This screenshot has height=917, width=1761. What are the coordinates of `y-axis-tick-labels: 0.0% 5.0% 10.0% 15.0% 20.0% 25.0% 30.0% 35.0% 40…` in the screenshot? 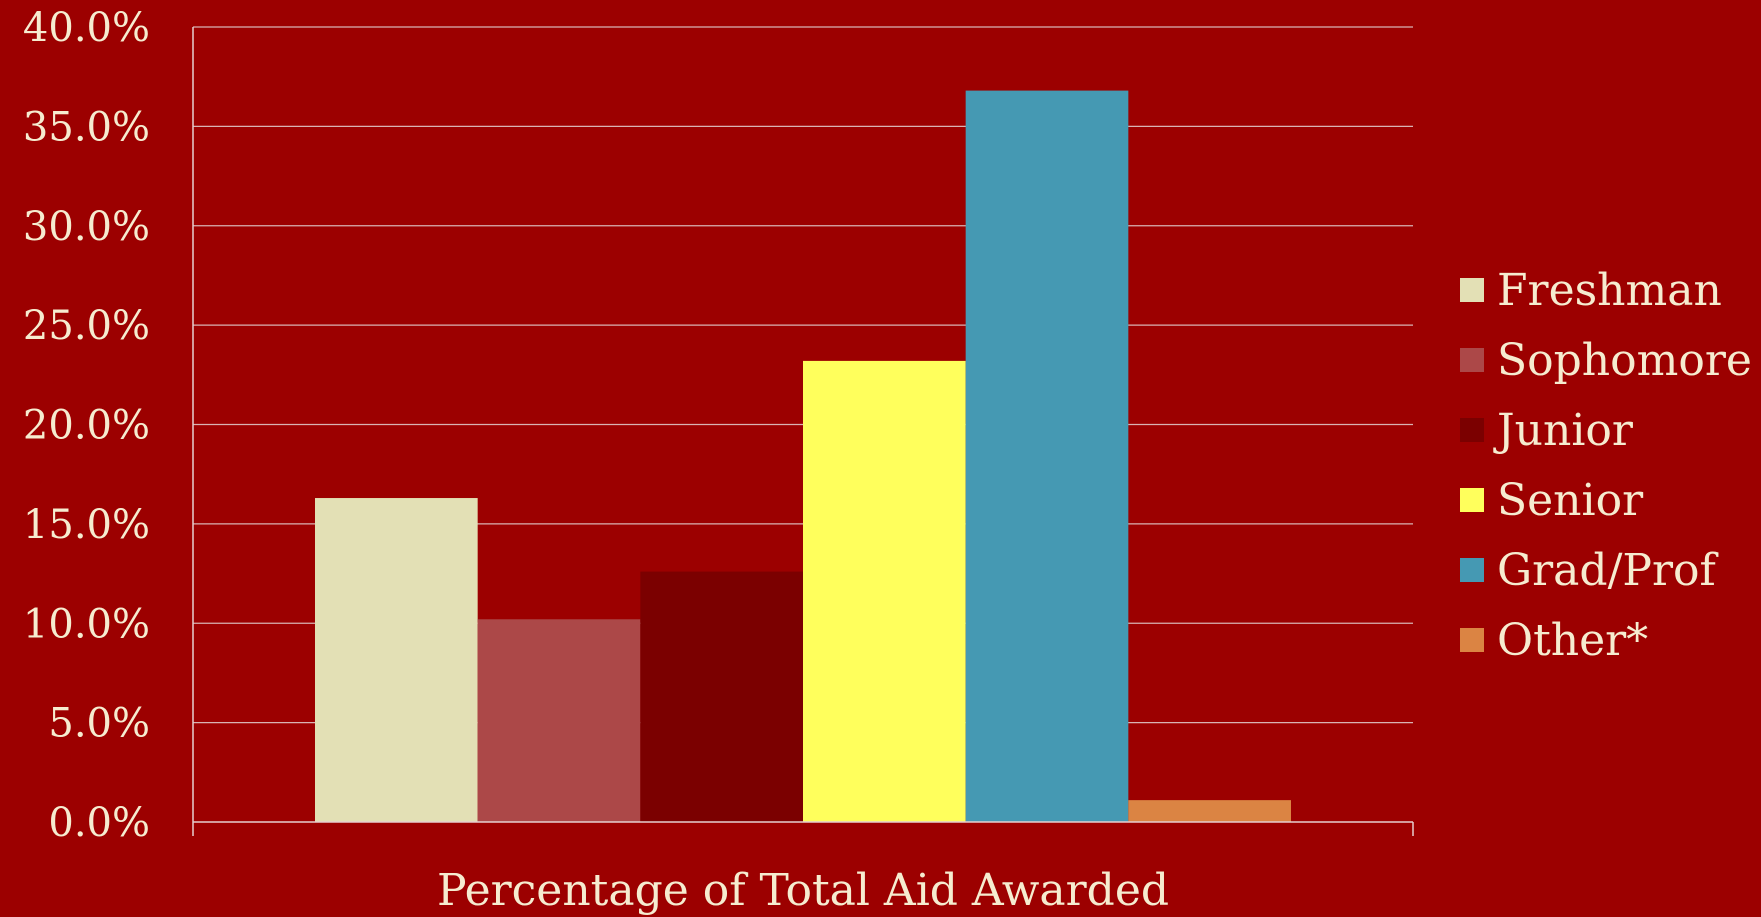 It's located at (86, 425).